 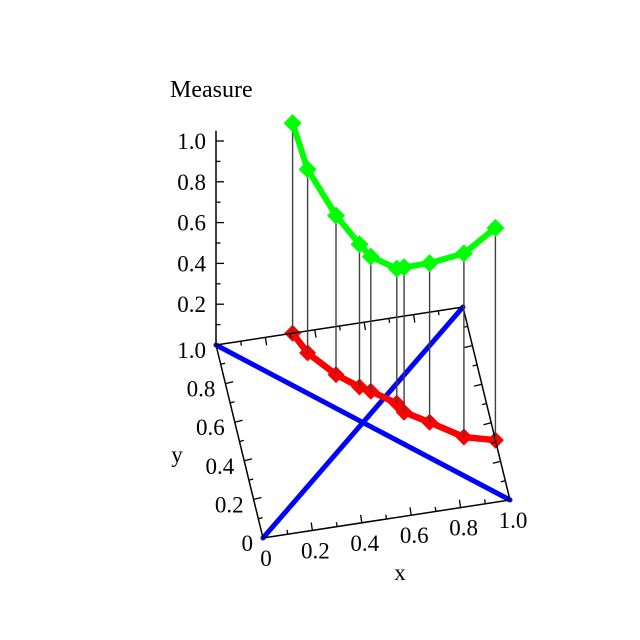 I want to click on y-tick-label: 1.0, so click(x=191, y=350).